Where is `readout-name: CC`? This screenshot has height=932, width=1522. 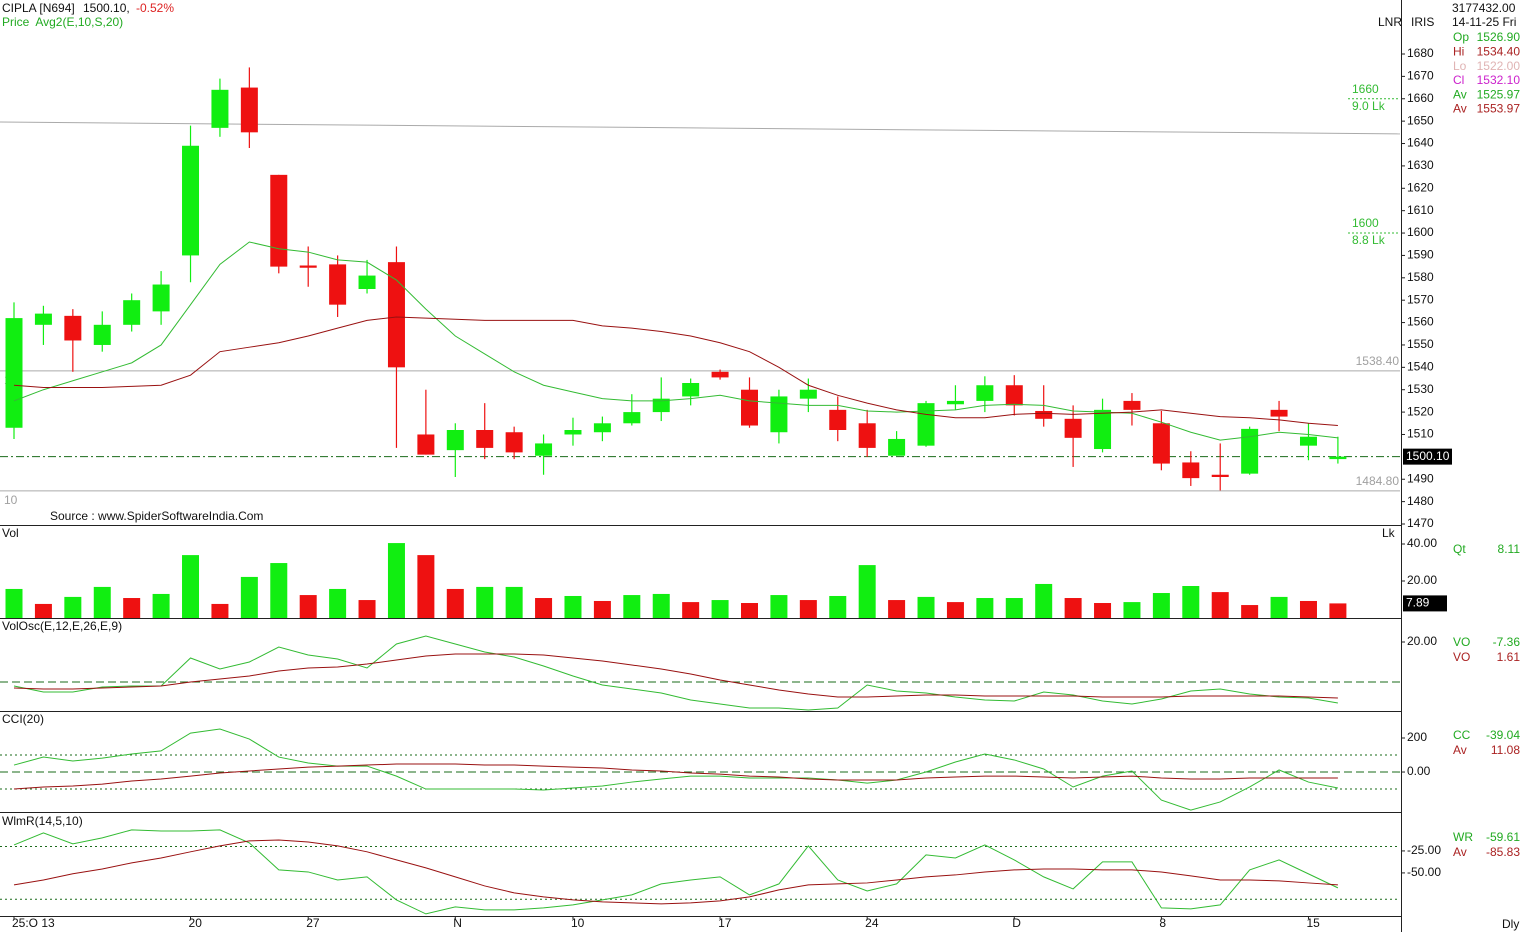
readout-name: CC is located at coordinates (1462, 735).